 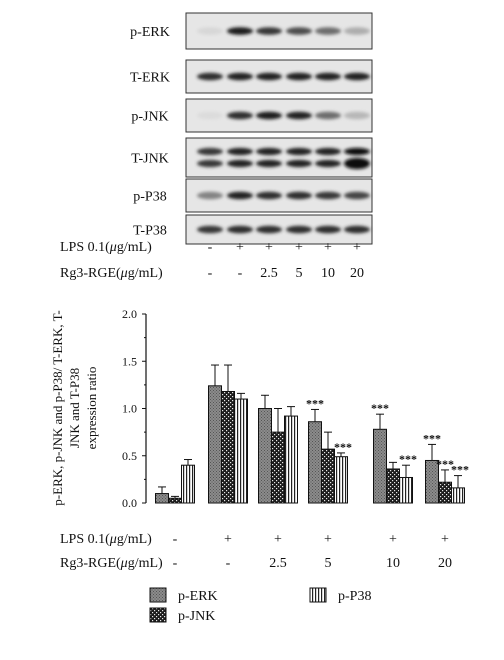 What do you see at coordinates (129, 409) in the screenshot?
I see `y-tick-label: 1.0` at bounding box center [129, 409].